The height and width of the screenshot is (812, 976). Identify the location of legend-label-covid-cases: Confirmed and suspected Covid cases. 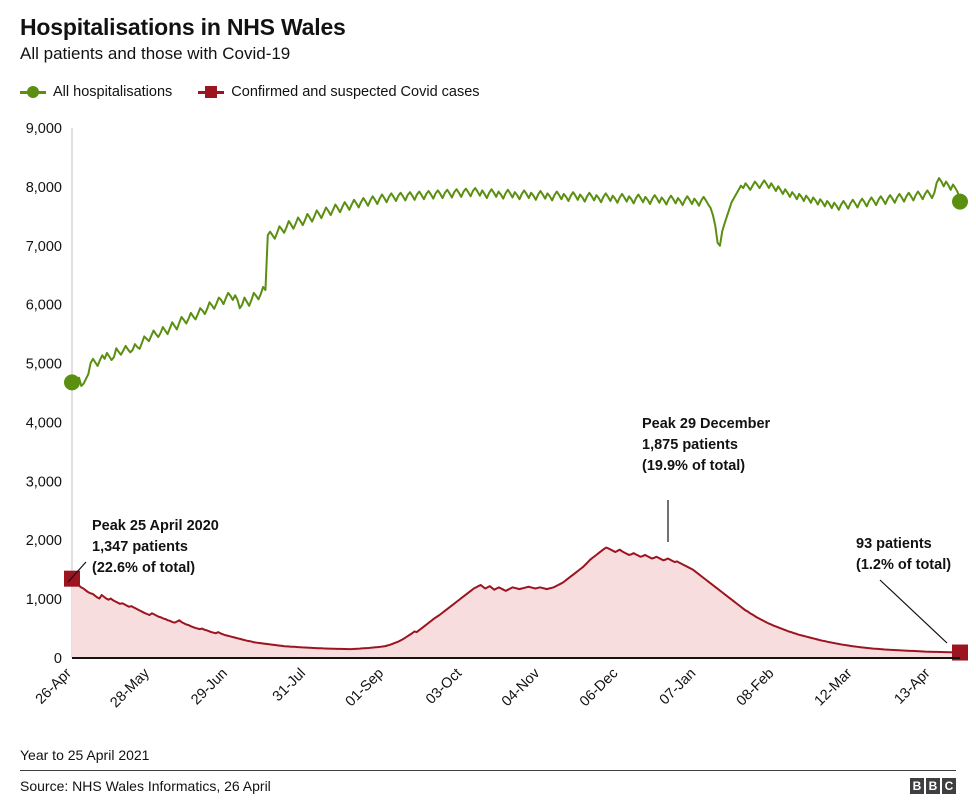
(355, 92).